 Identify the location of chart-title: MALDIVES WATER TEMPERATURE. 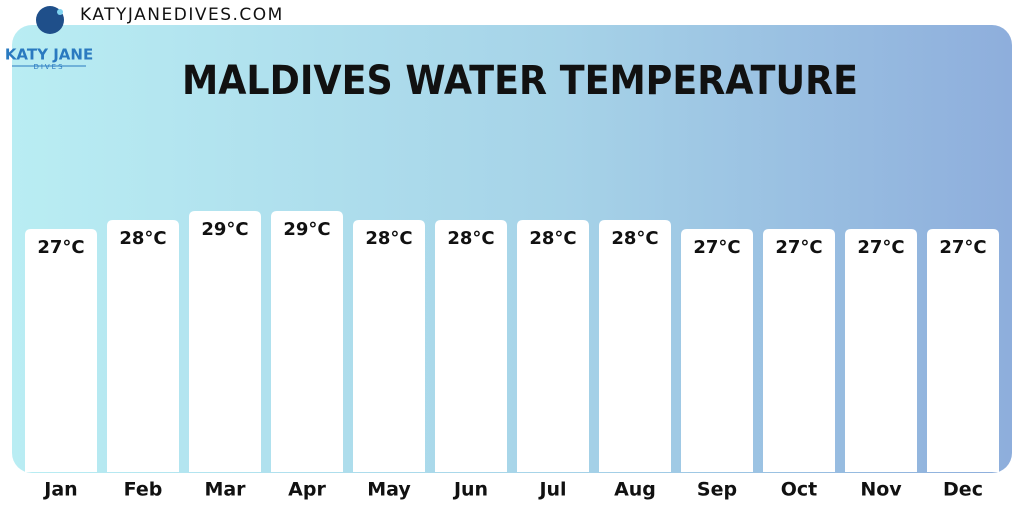
(520, 81).